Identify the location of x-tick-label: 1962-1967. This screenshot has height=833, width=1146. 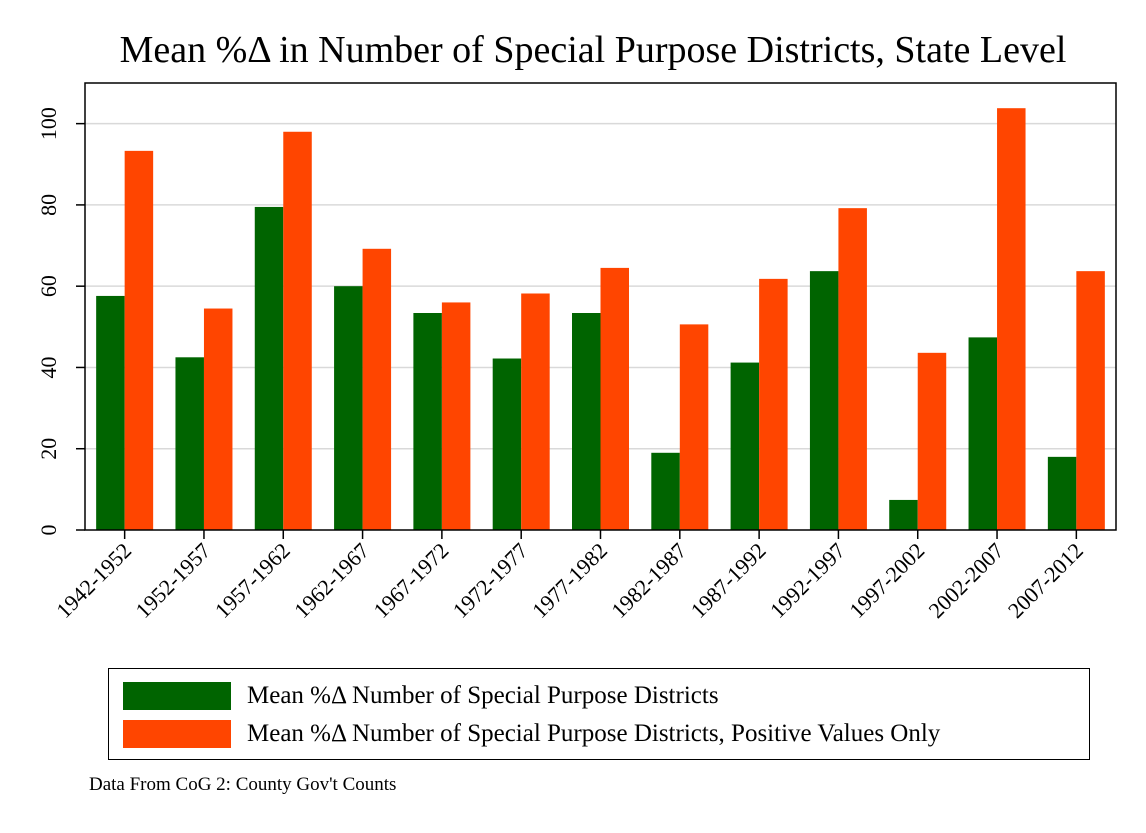
(331, 580).